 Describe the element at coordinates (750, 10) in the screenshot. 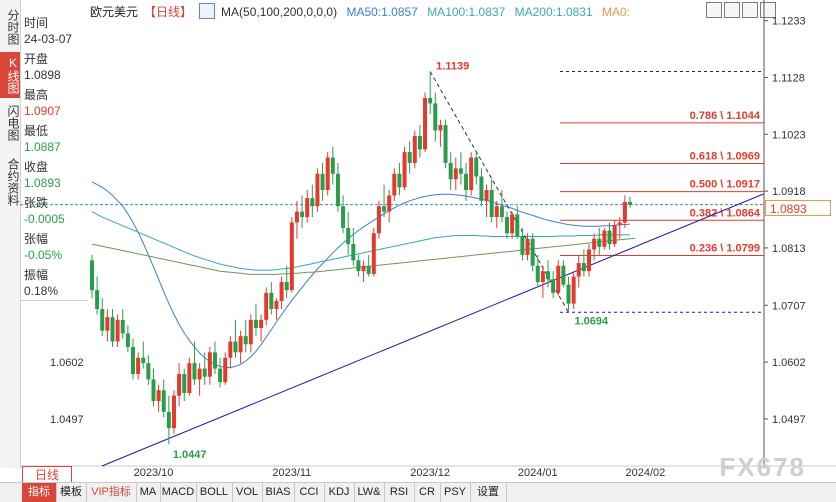

I see `scroll-left-icon` at that location.